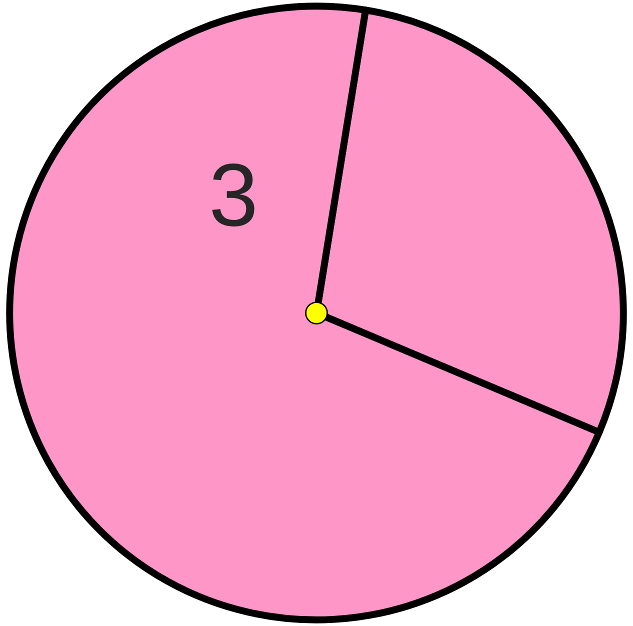 The height and width of the screenshot is (626, 633). What do you see at coordinates (233, 195) in the screenshot?
I see `slice-label: 3` at bounding box center [233, 195].